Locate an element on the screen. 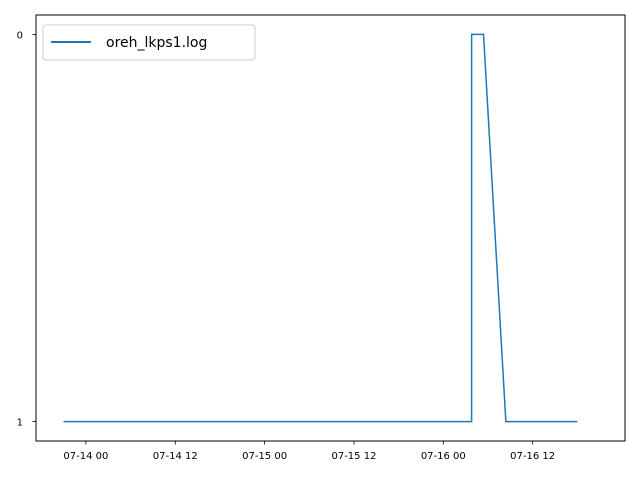 Image resolution: width=640 pixels, height=480 pixels. legend: oreh_lkps1.log is located at coordinates (149, 42).